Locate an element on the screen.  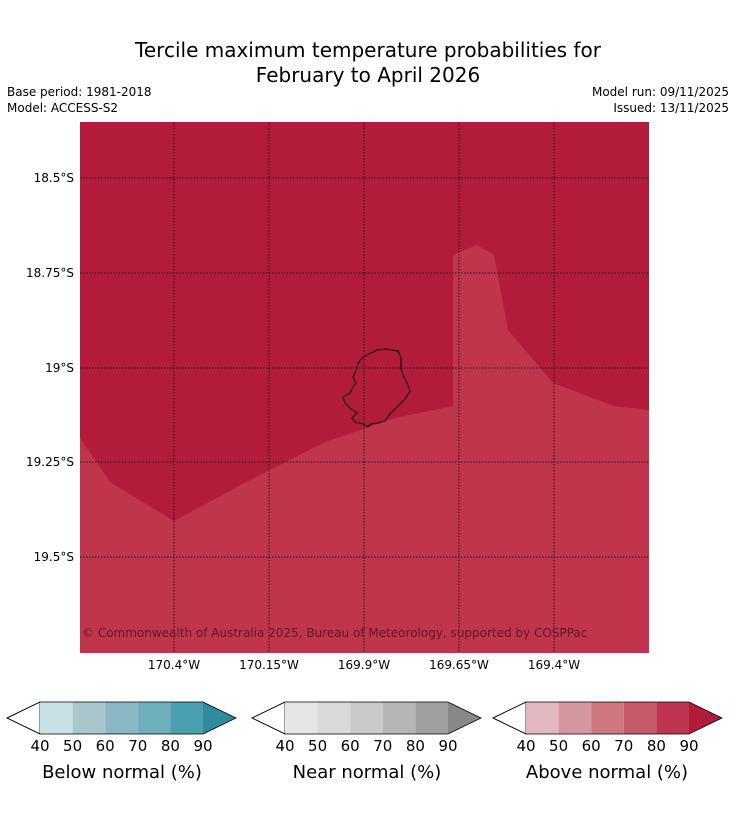
meta-right: Model run: 09/11/2025 Issued: 13/11/2025 is located at coordinates (660, 100).